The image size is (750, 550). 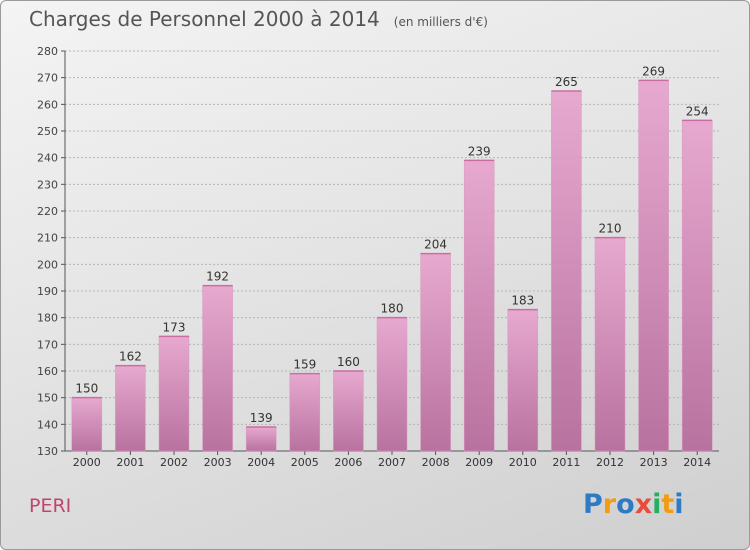 What do you see at coordinates (522, 301) in the screenshot?
I see `value-label-2010: 183` at bounding box center [522, 301].